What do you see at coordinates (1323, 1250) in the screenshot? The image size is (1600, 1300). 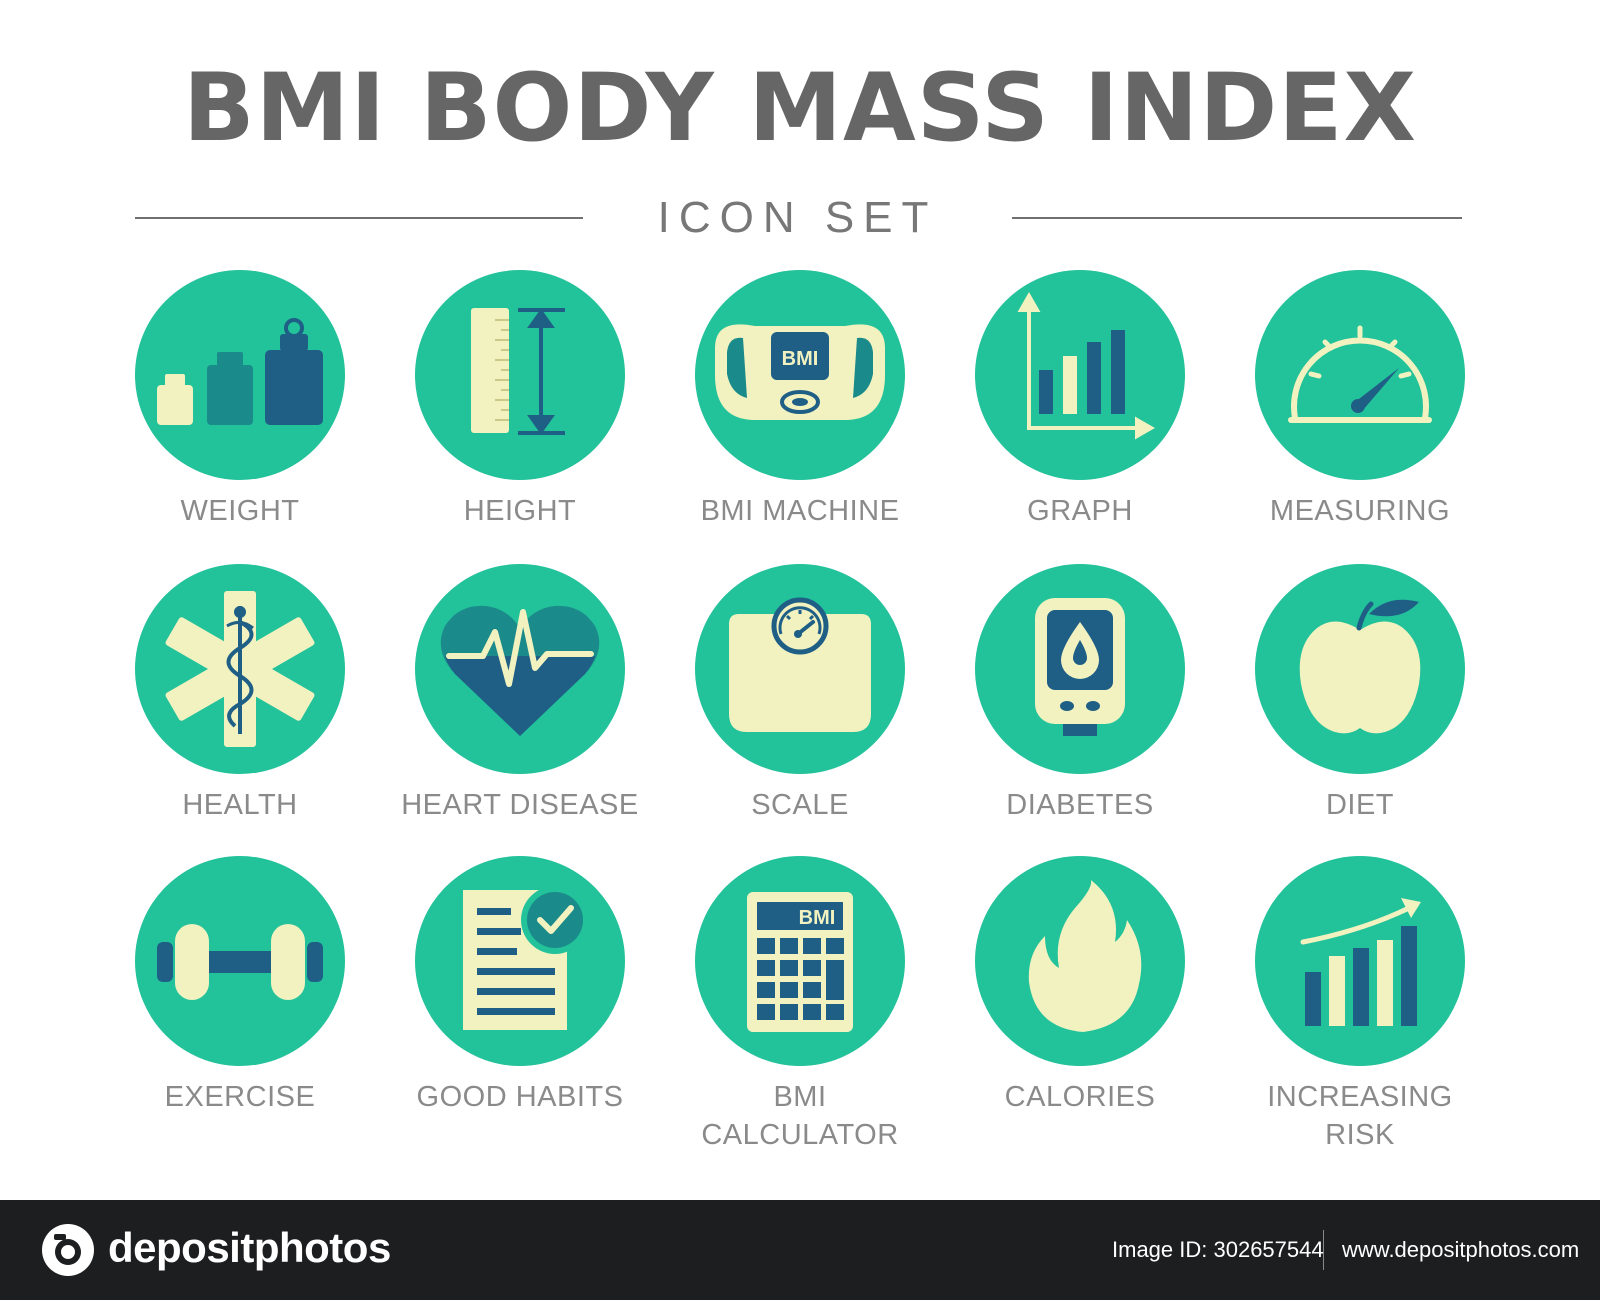 I see `footer-divider` at bounding box center [1323, 1250].